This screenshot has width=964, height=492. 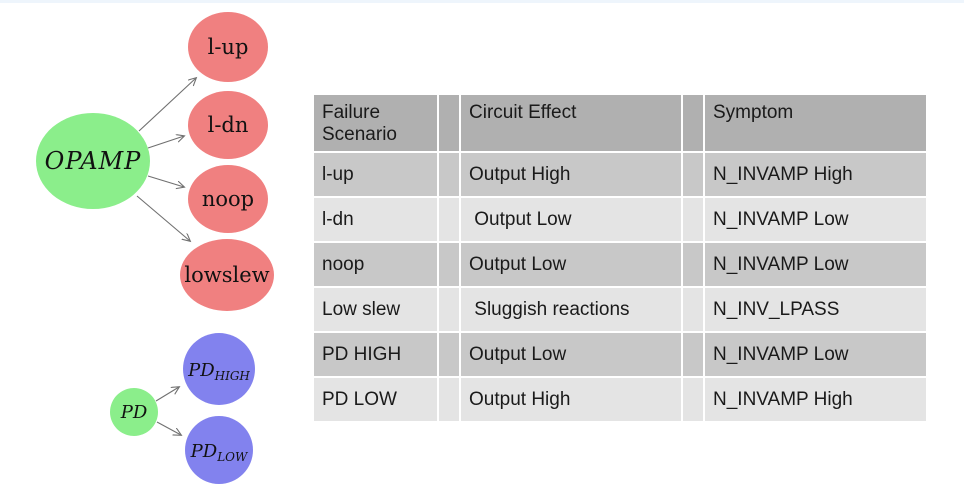 What do you see at coordinates (571, 123) in the screenshot?
I see `column-header-circuit-effect: Circuit Effect` at bounding box center [571, 123].